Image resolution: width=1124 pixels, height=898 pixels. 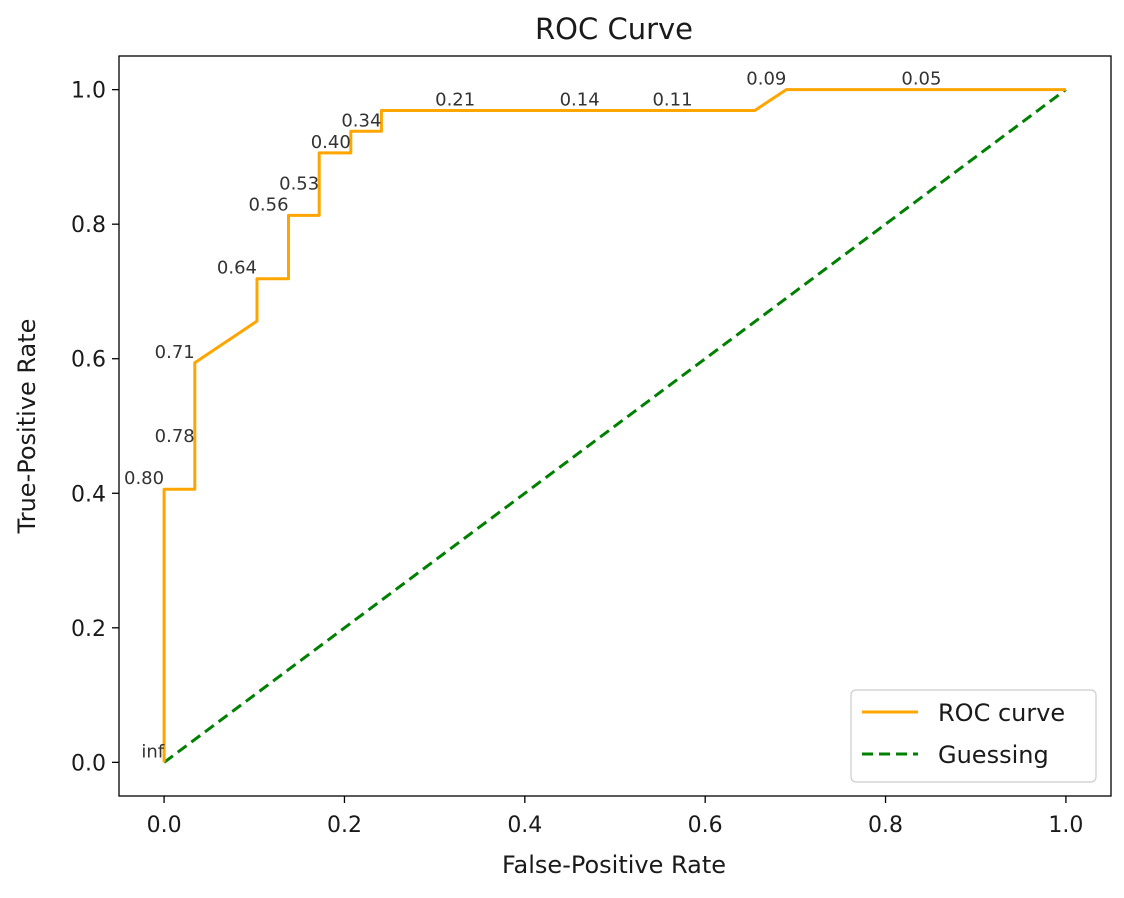 What do you see at coordinates (268, 204) in the screenshot?
I see `threshold-label: 0.56` at bounding box center [268, 204].